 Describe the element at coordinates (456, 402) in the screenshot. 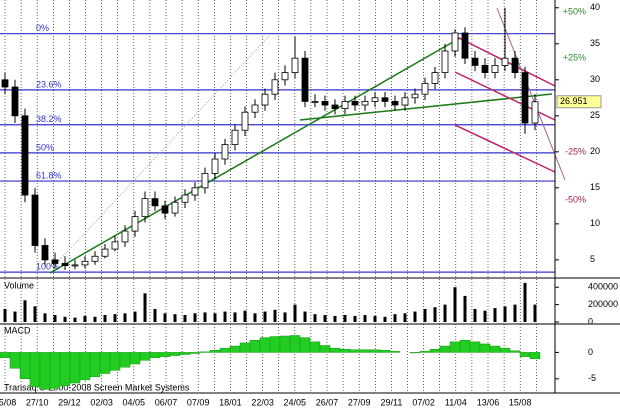

I see `x-tick-label: 11/04` at that location.